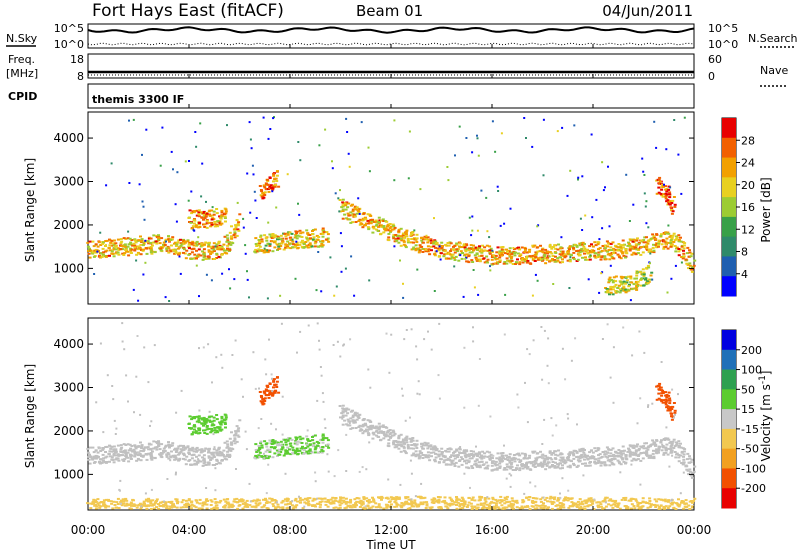 The width and height of the screenshot is (800, 554). What do you see at coordinates (774, 70) in the screenshot?
I see `nave-label: Nave` at bounding box center [774, 70].